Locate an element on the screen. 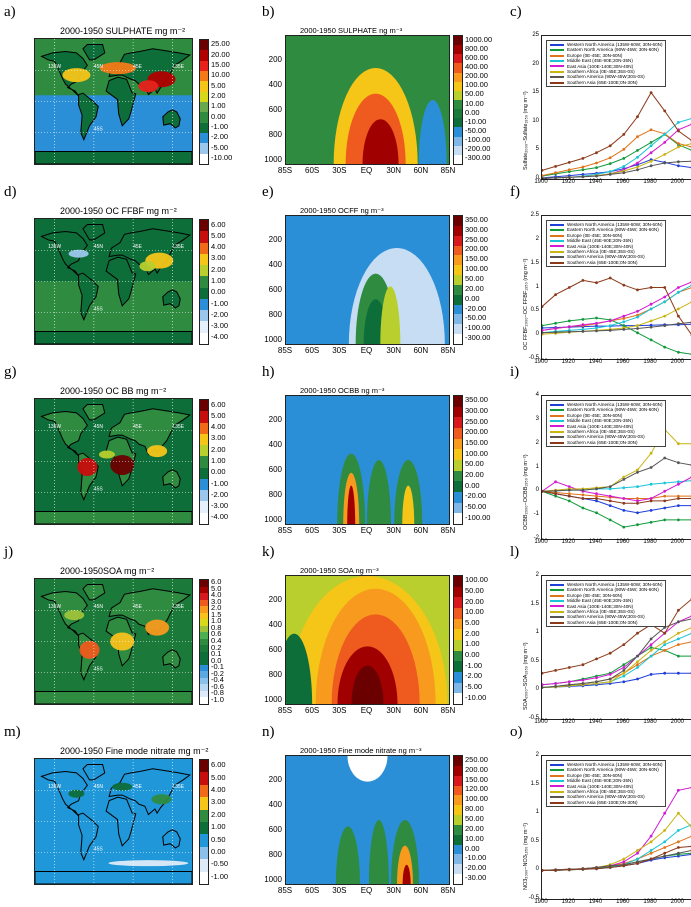 This screenshot has height=907, width=691. timeseries-y-tick: 0 is located at coordinates (537, 689).